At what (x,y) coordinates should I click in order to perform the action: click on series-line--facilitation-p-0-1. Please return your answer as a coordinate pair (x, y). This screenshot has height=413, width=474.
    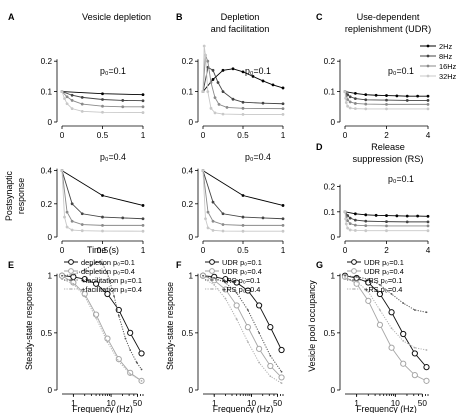
    Looking at the image, I should click on (101, 315).